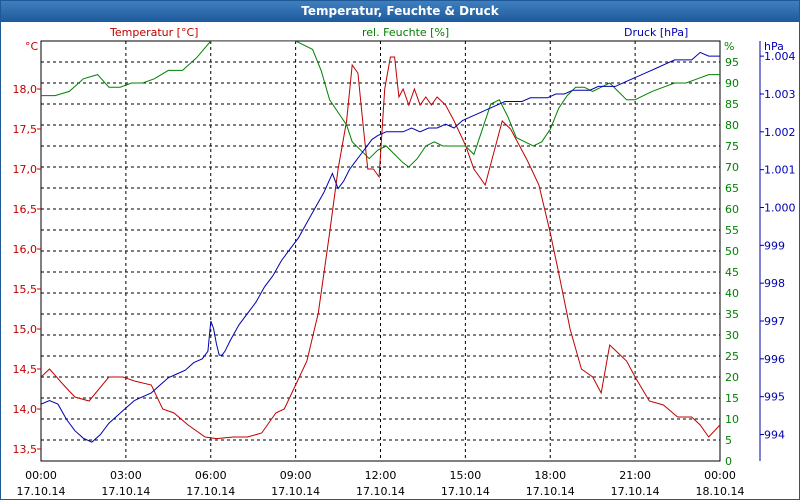  I want to click on humidity-tick-label: 80, so click(732, 125).